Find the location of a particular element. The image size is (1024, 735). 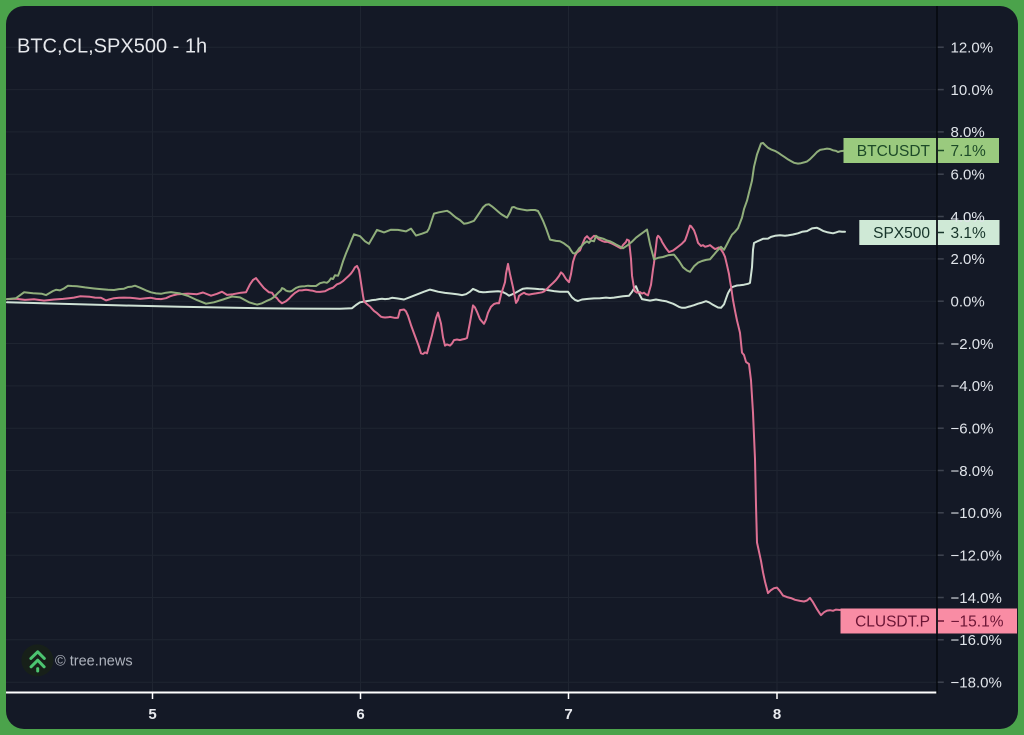

svg-text: −10.0% is located at coordinates (976, 513).